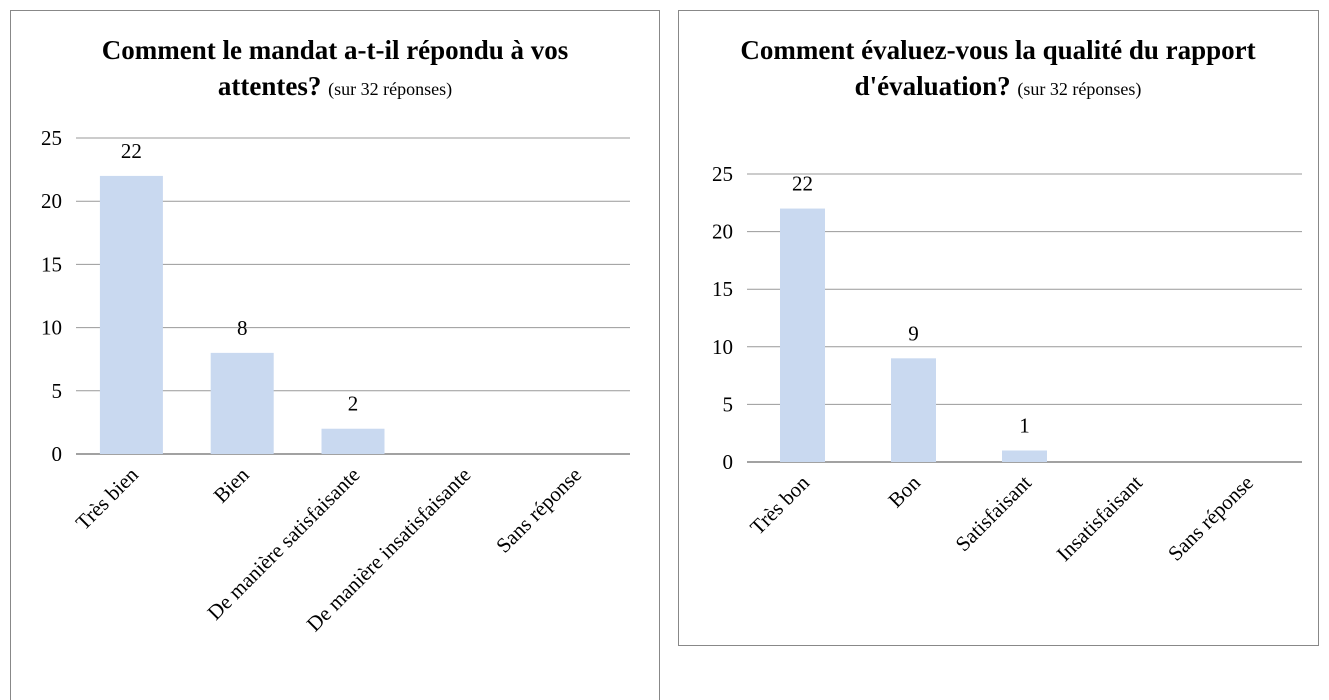 This screenshot has width=1329, height=700. I want to click on x-tick-label: Bon, so click(904, 491).